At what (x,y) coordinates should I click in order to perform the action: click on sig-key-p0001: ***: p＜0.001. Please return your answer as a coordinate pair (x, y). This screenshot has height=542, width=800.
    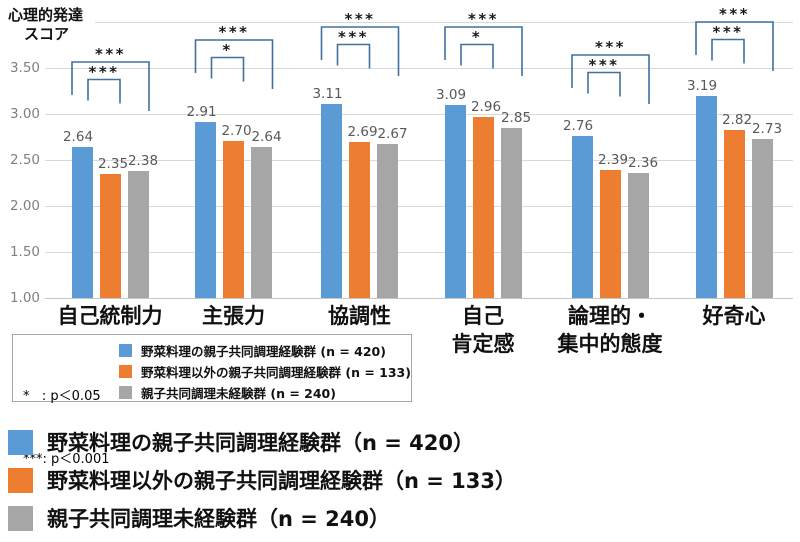
    Looking at the image, I should click on (66, 459).